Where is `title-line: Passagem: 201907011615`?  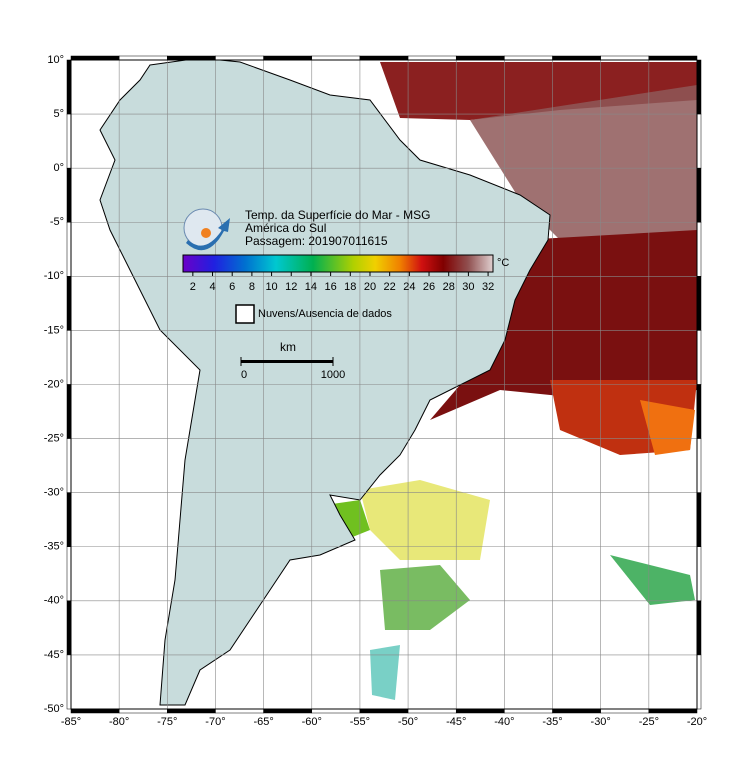 title-line: Passagem: 201907011615 is located at coordinates (316, 241).